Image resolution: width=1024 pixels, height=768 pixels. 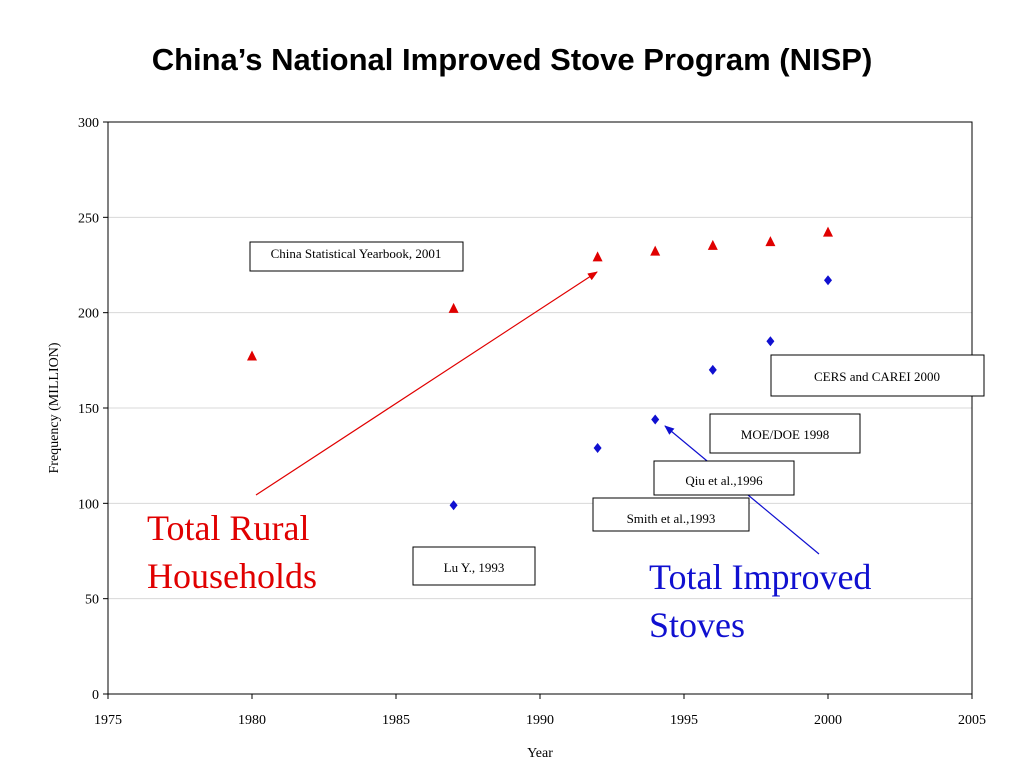 I want to click on y-tick-label: 0, so click(x=95, y=695).